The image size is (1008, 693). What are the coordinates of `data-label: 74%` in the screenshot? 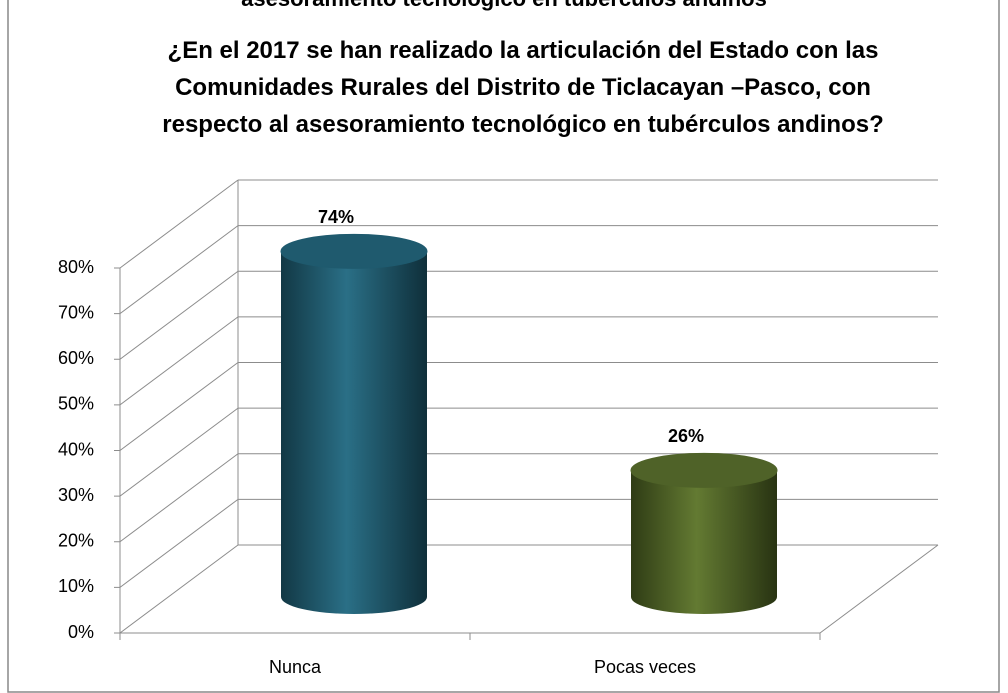 It's located at (336, 217).